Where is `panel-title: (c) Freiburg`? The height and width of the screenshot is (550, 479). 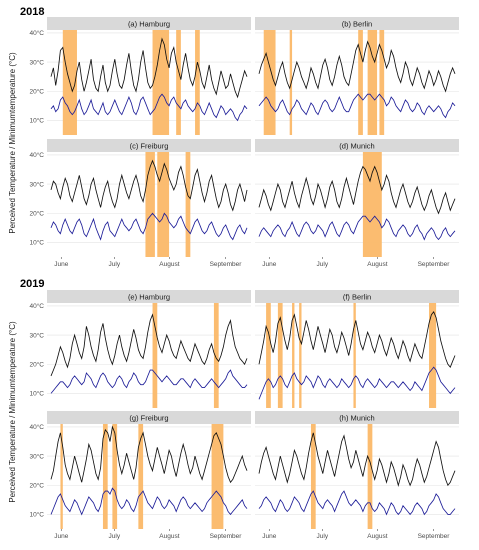
panel-title: (c) Freiburg is located at coordinates (149, 146).